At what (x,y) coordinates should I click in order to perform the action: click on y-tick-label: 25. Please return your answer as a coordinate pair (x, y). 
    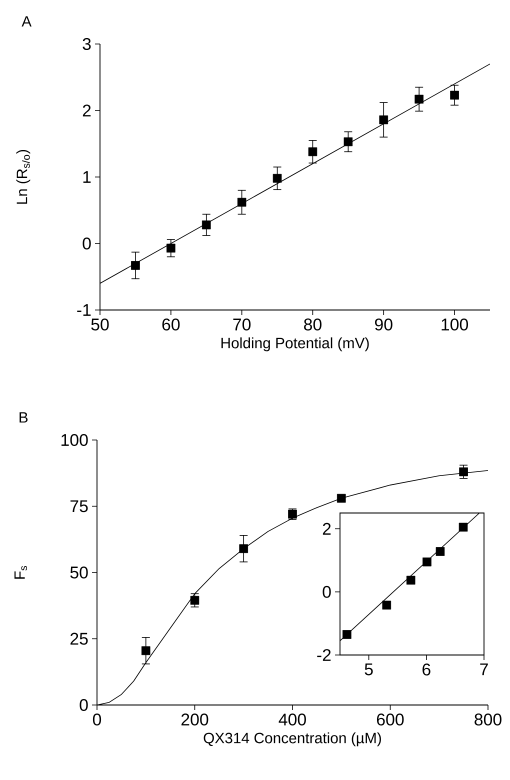
    Looking at the image, I should click on (79, 638).